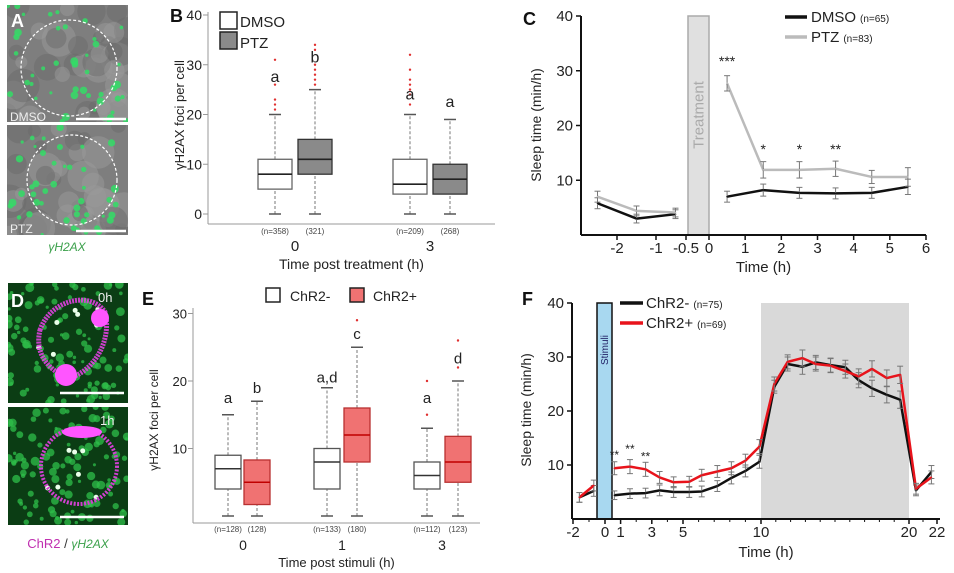 The image size is (954, 573). I want to click on sample-size-label: (123), so click(458, 529).